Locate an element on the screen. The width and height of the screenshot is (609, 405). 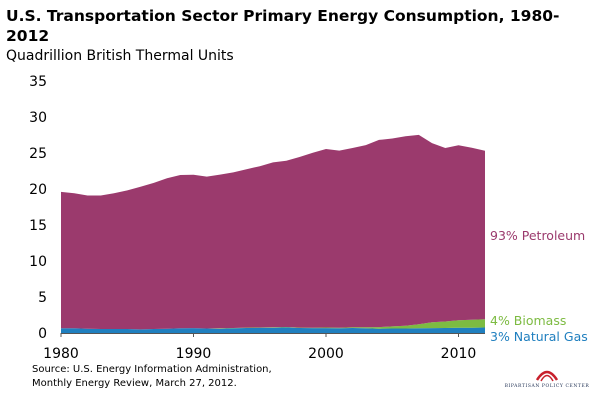
y-axis-ticks: 0 5 10 15 20 25 30 35 is located at coordinates (38, 208).